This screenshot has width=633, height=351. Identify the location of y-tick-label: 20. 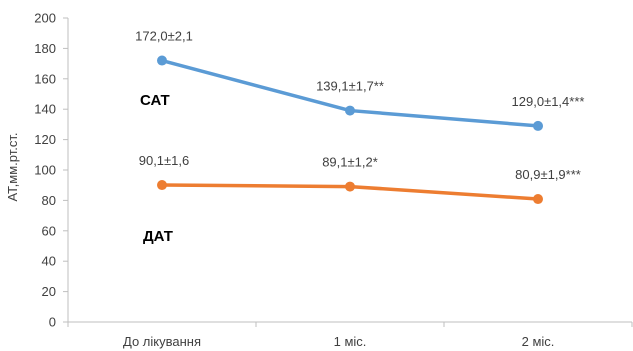
(49, 291).